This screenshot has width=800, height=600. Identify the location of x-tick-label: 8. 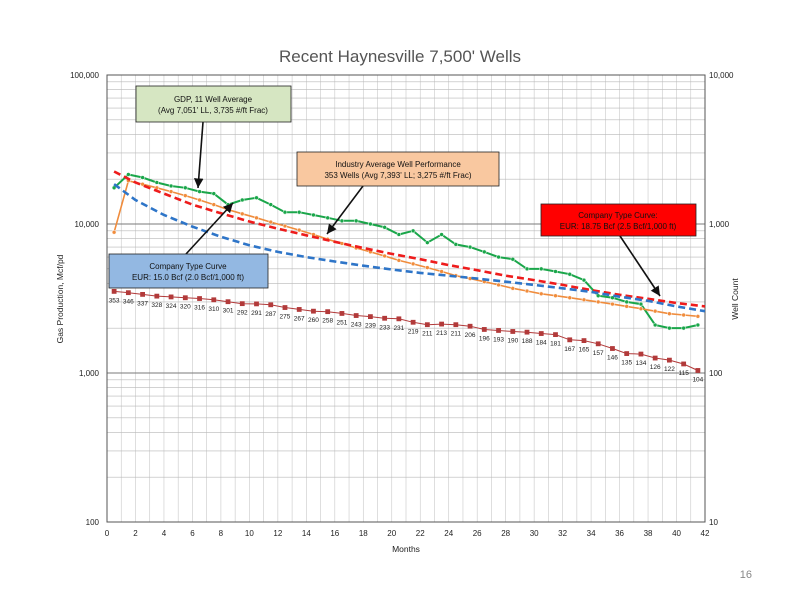
(221, 533).